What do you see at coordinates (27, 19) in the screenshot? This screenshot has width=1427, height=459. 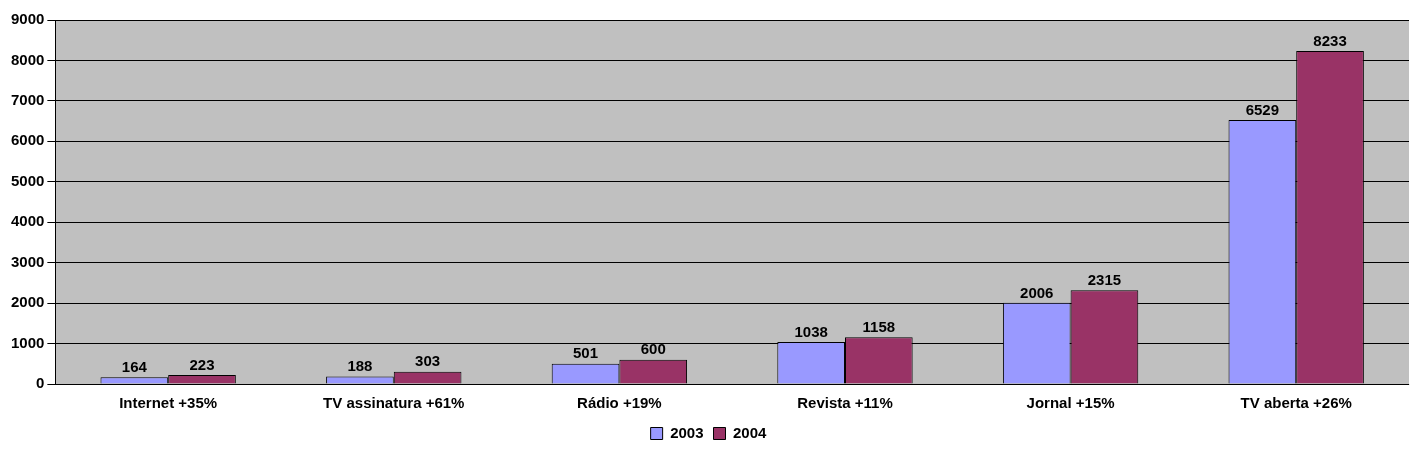 I see `y-tick-label: 9000` at bounding box center [27, 19].